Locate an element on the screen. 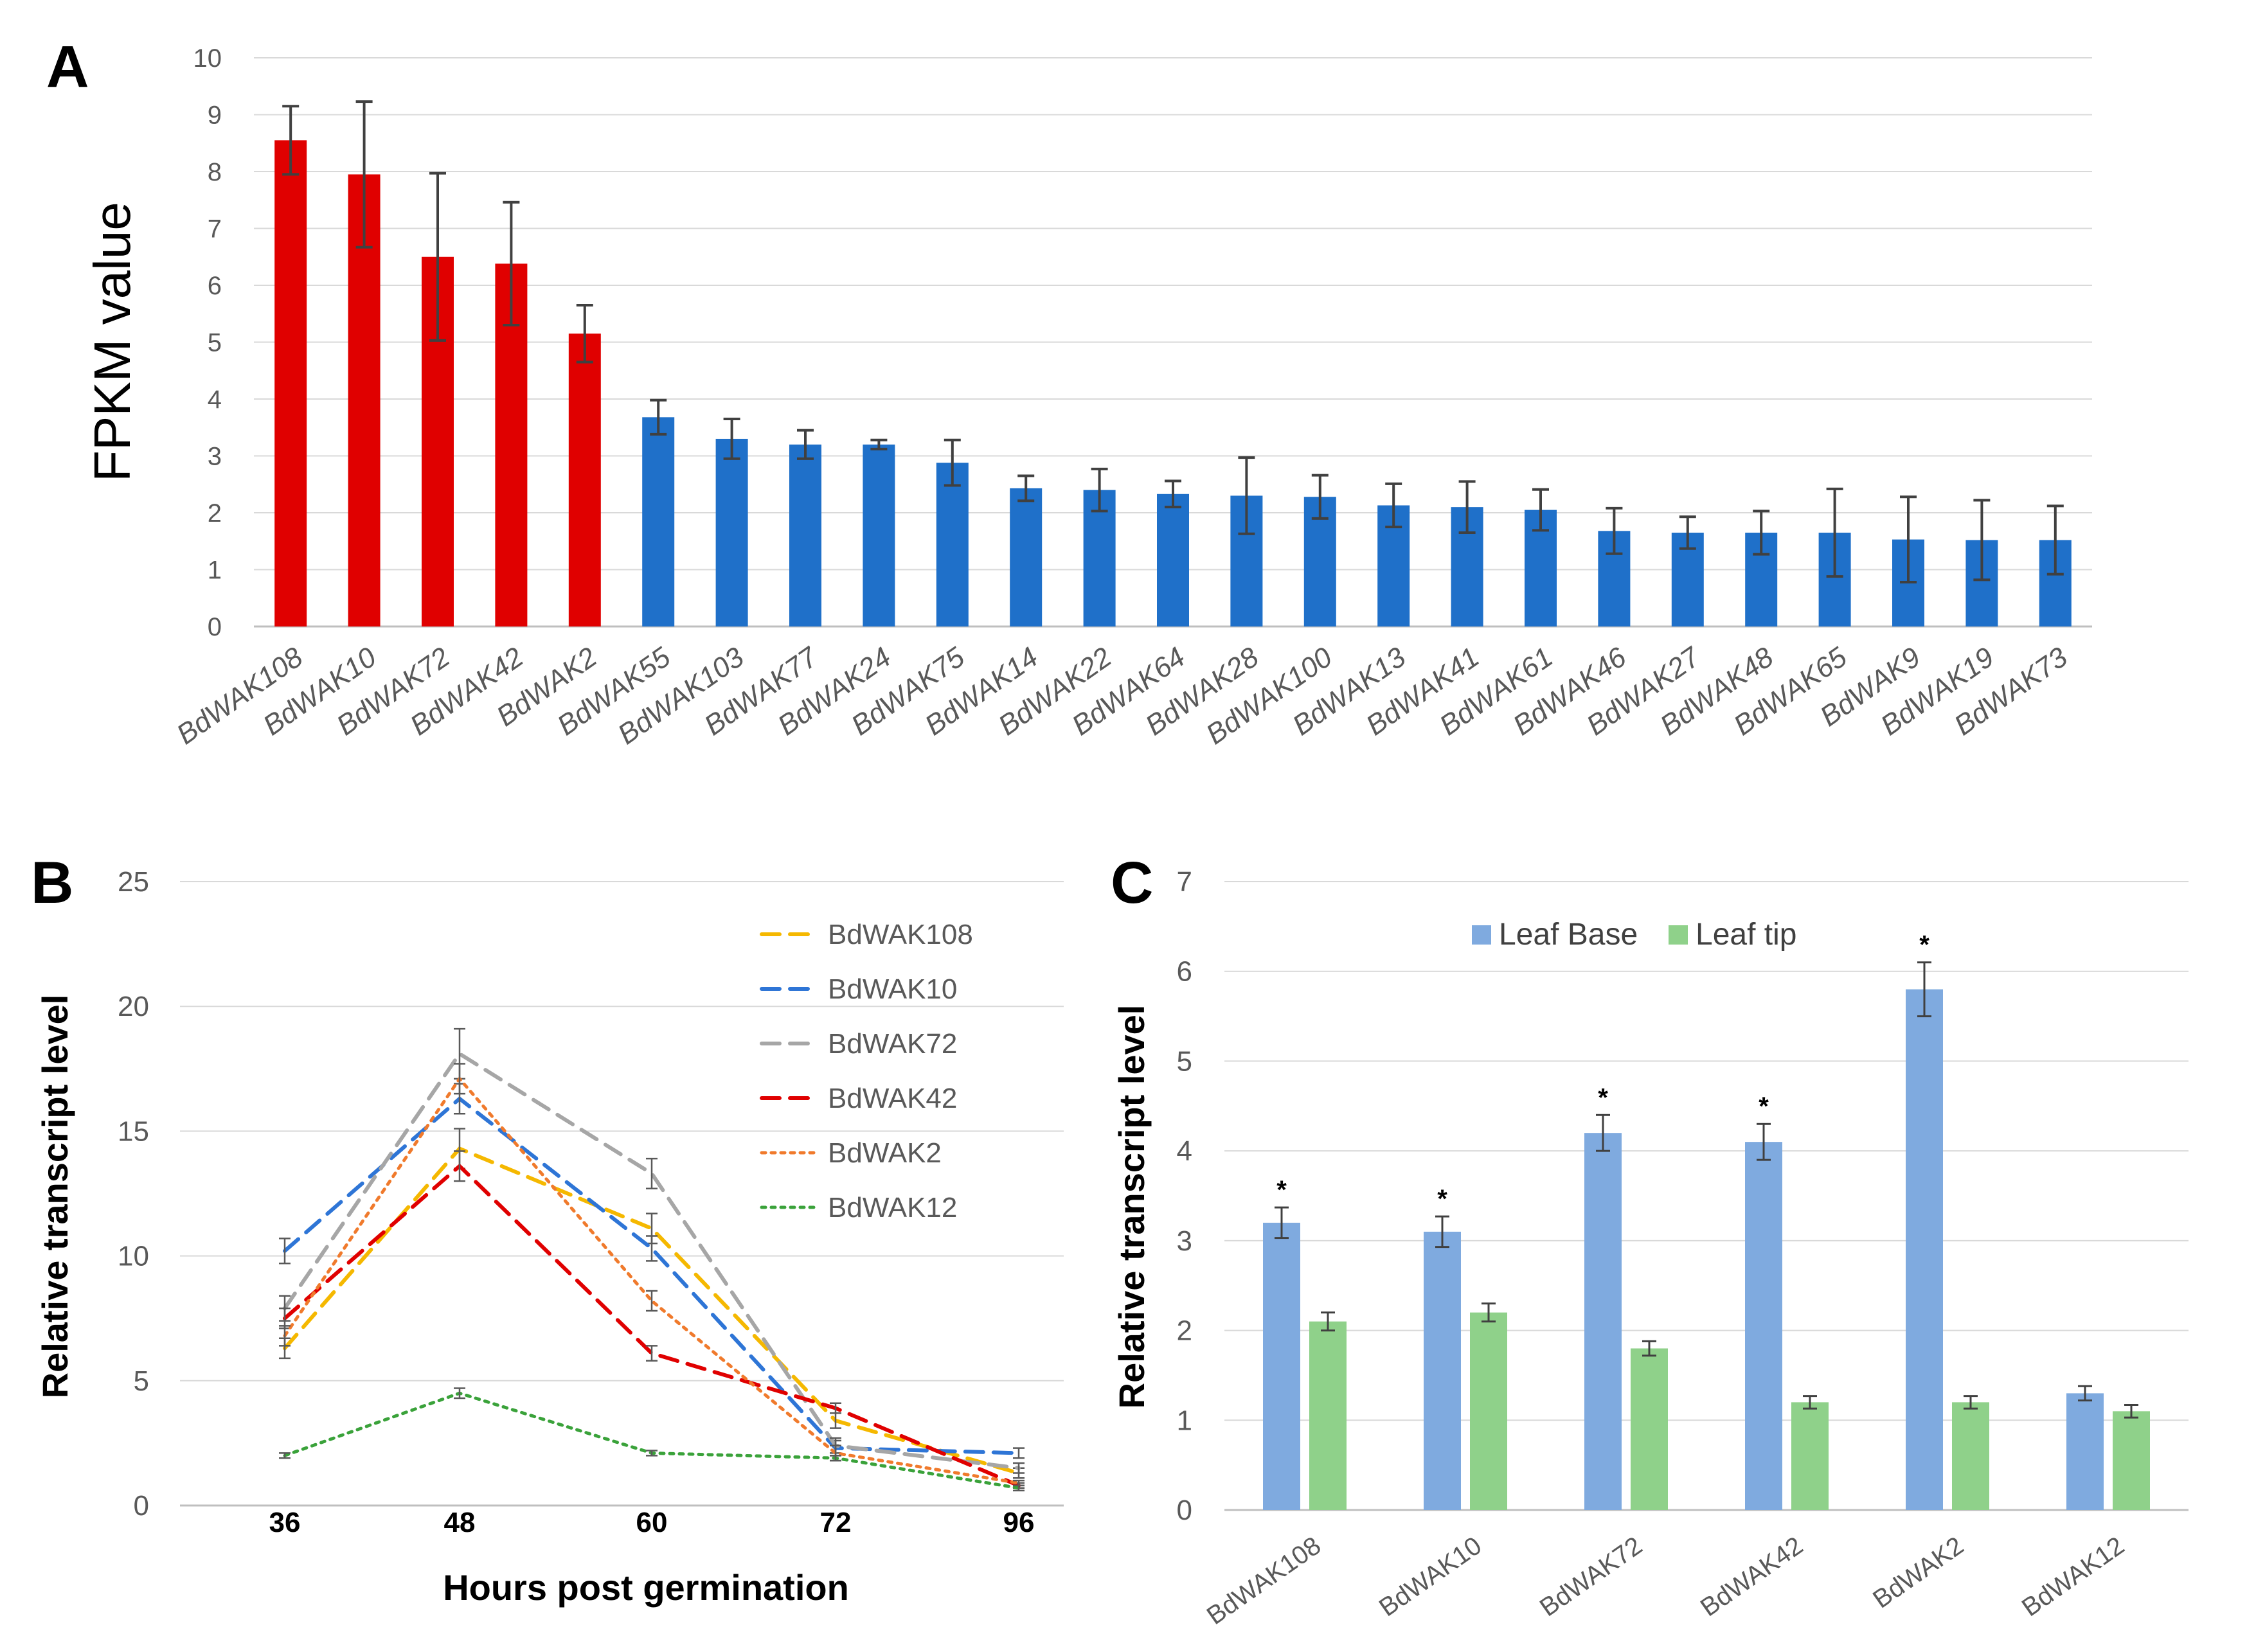 The width and height of the screenshot is (2247, 1652). legend-label: Leaf tip is located at coordinates (1746, 935).